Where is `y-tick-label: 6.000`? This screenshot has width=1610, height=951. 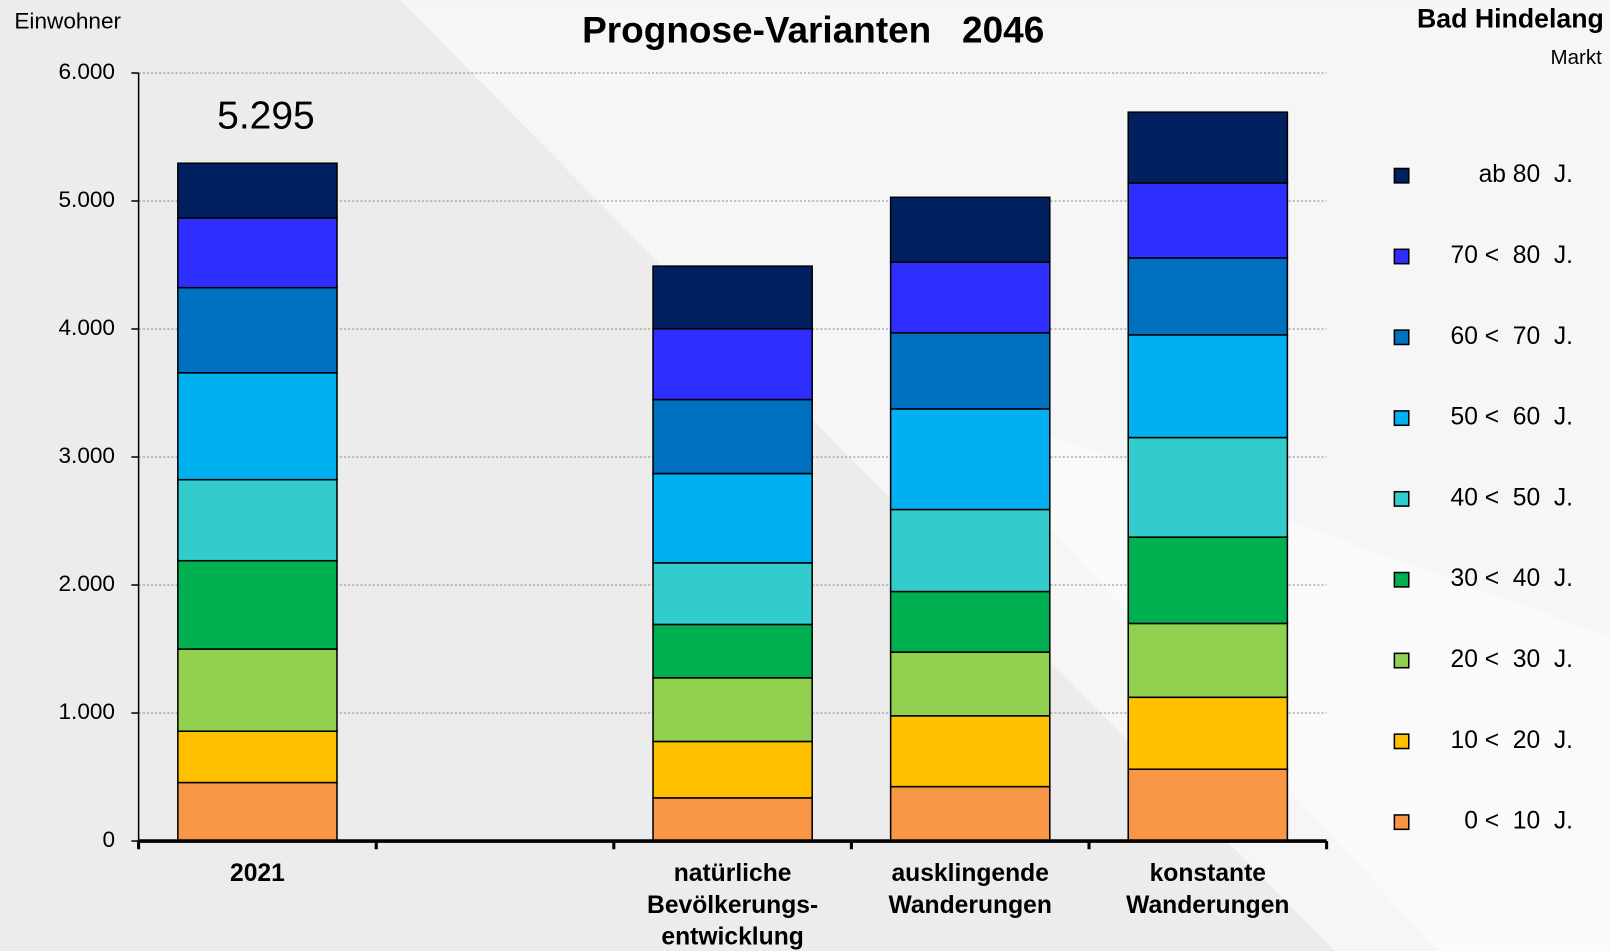 y-tick-label: 6.000 is located at coordinates (86, 71).